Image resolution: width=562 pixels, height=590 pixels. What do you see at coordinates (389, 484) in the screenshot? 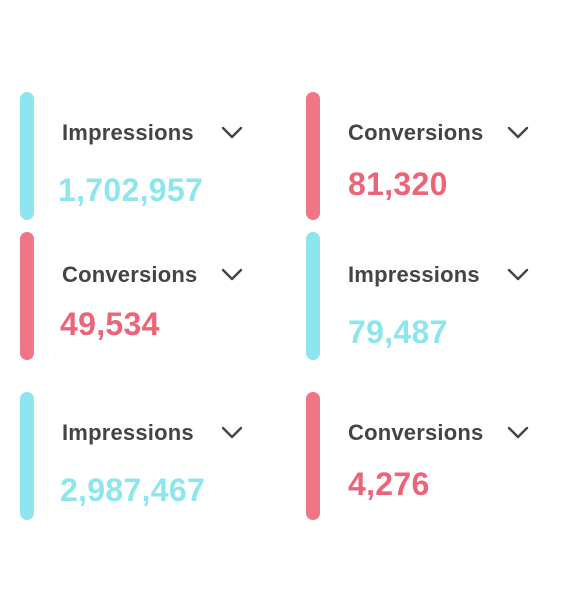
I see `metric-value: 4,276` at bounding box center [389, 484].